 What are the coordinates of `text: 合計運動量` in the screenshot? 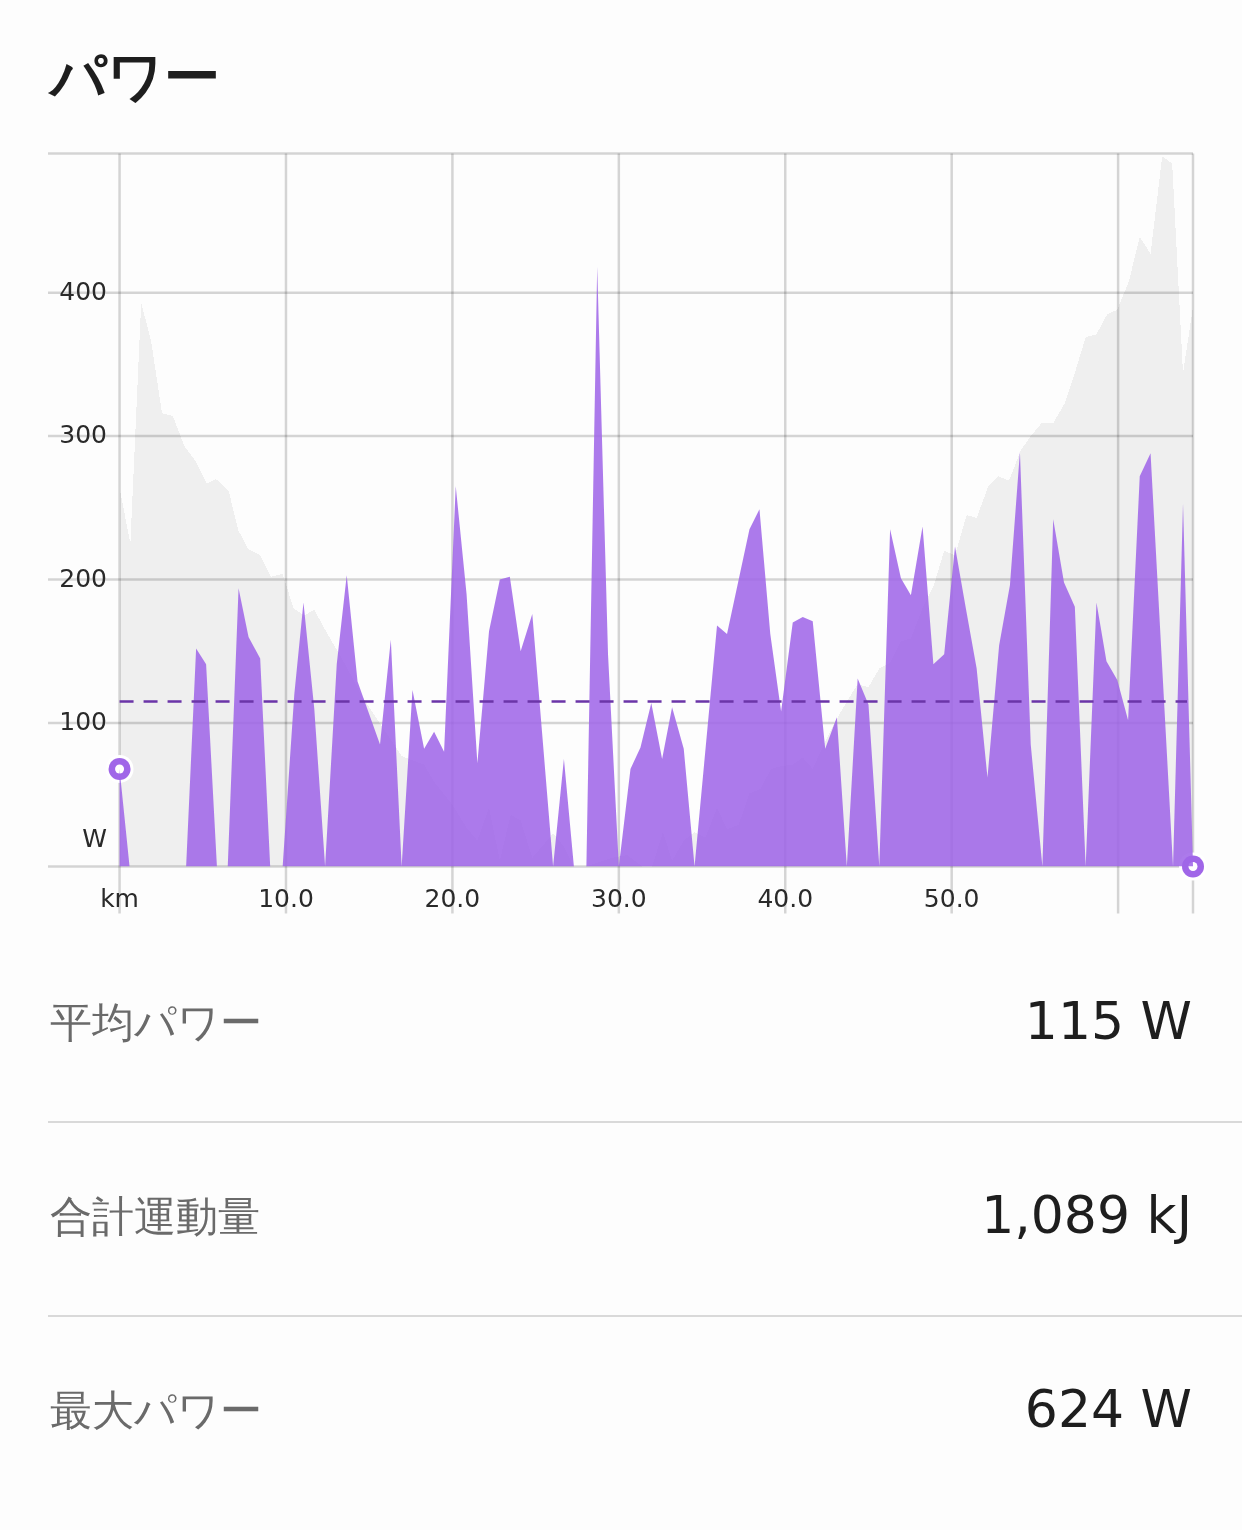 It's located at (155, 1216).